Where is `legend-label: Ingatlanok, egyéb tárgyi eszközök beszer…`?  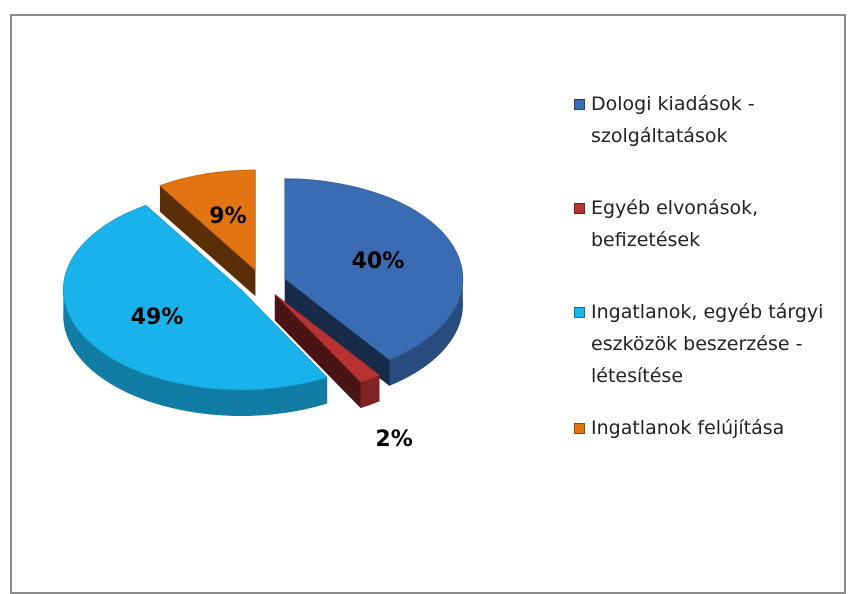
legend-label: Ingatlanok, egyéb tárgyi eszközök beszer… is located at coordinates (707, 344).